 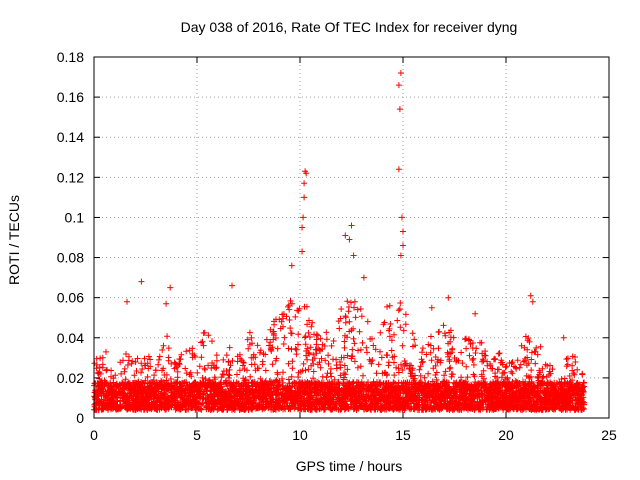 What do you see at coordinates (403, 435) in the screenshot?
I see `x-tick-label: 15` at bounding box center [403, 435].